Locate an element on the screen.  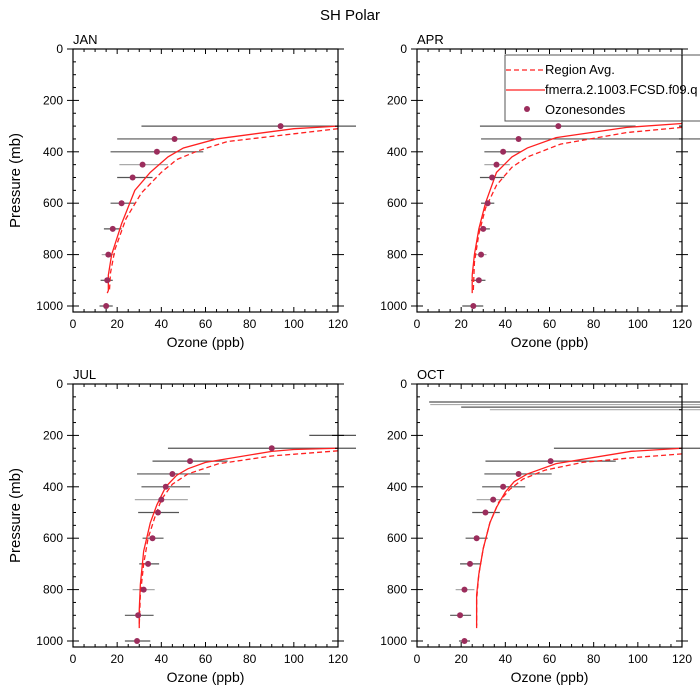
panel-label: OCT is located at coordinates (431, 374).